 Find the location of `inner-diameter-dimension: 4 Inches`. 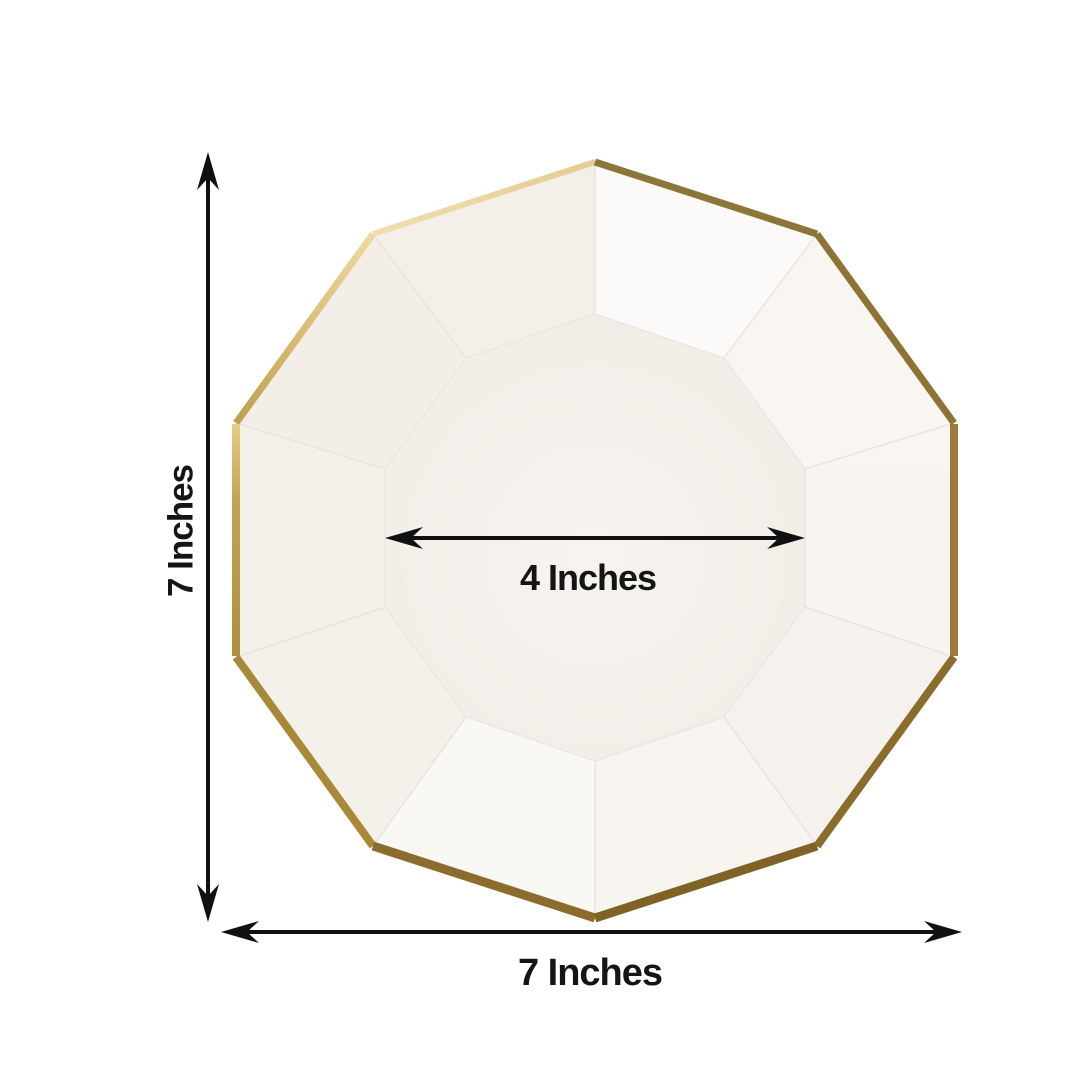

inner-diameter-dimension: 4 Inches is located at coordinates (595, 562).